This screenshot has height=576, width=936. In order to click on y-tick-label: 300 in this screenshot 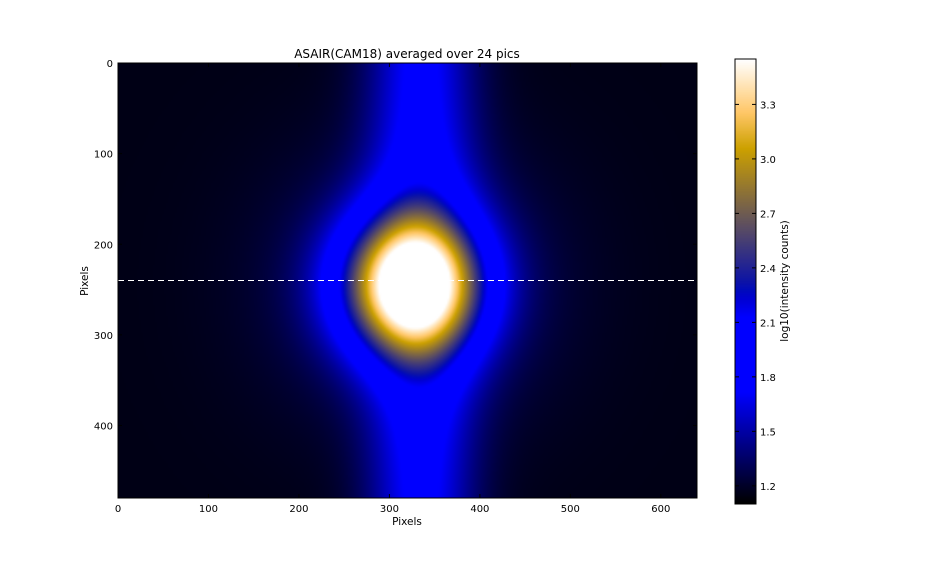, I will do `click(103, 336)`.